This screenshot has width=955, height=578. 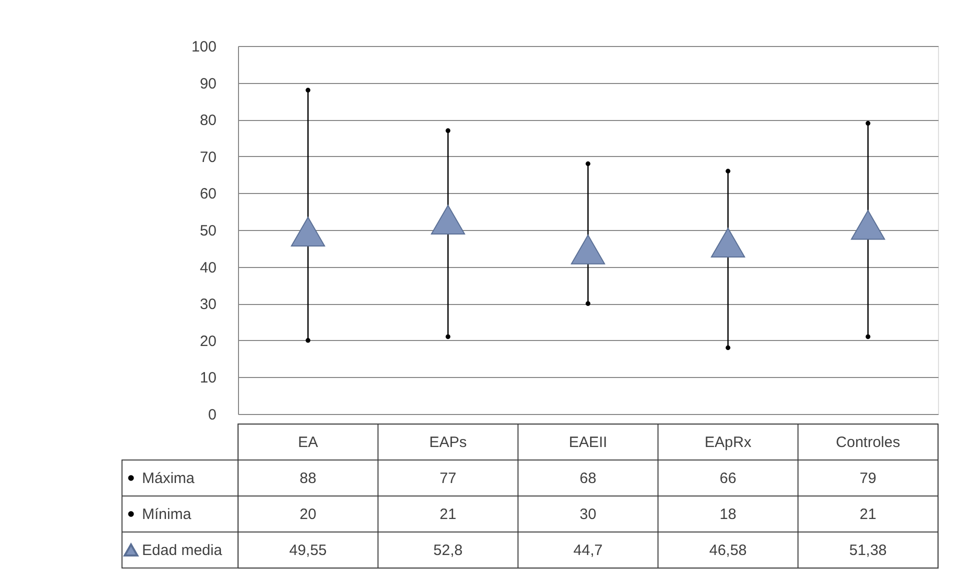 I want to click on y-tick-label: 50, so click(x=208, y=231).